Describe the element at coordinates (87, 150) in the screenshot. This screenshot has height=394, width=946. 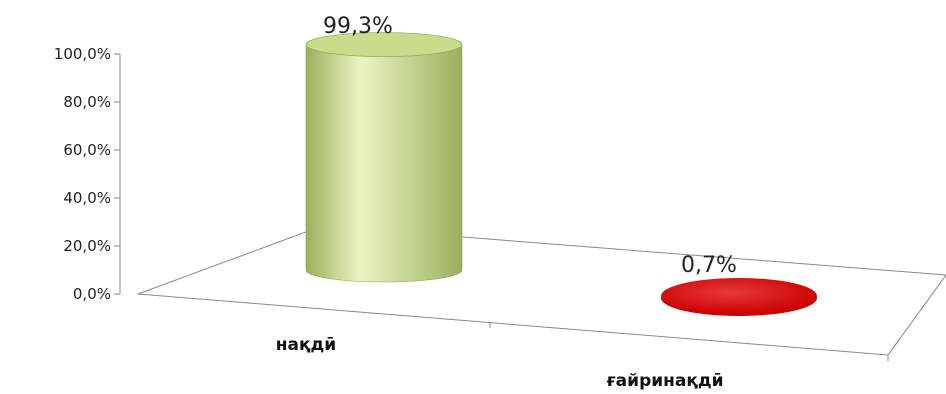
I see `y-tick-label: 60,0%` at that location.